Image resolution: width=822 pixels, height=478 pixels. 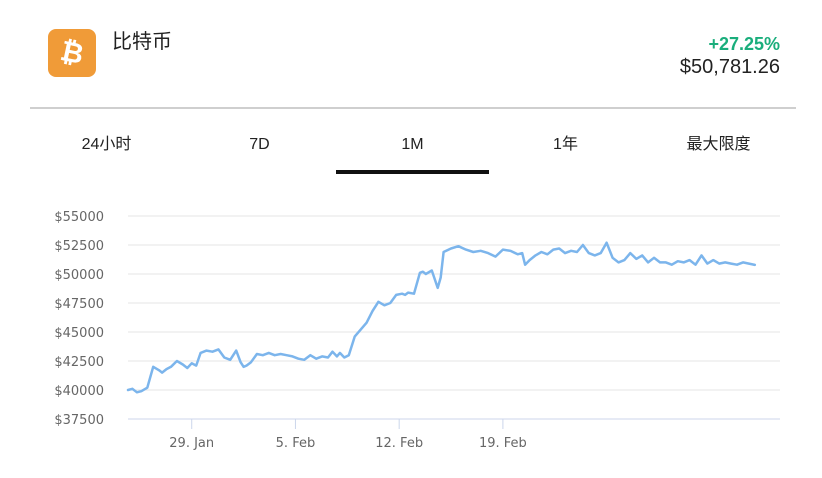 I want to click on tab-7d: 7D, so click(x=259, y=144).